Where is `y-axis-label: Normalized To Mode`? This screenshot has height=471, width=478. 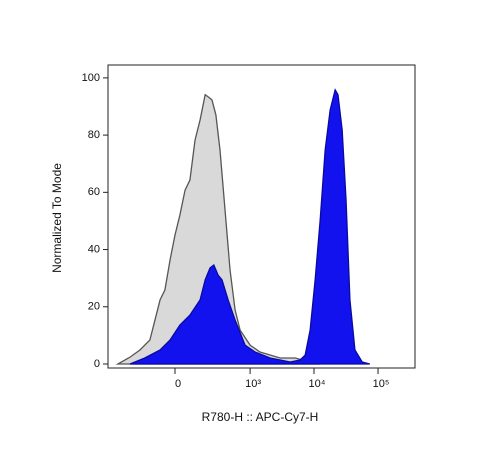 y-axis-label: Normalized To Mode is located at coordinates (57, 218).